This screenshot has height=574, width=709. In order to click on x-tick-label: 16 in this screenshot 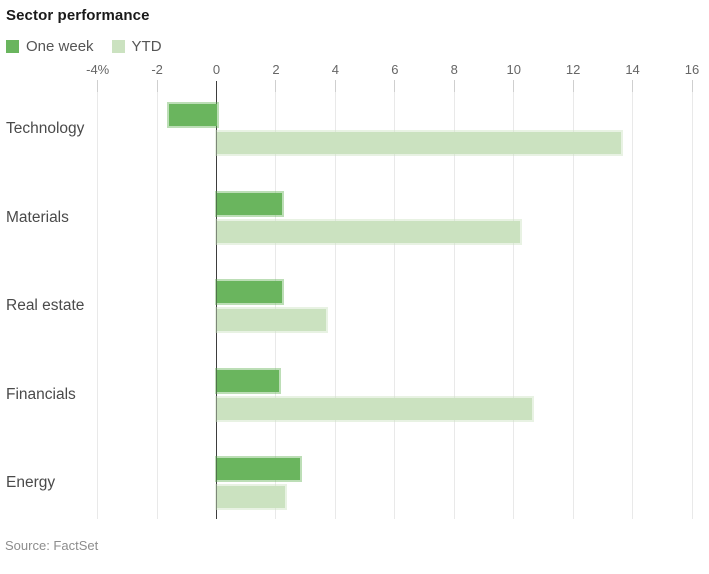, I will do `click(692, 69)`.